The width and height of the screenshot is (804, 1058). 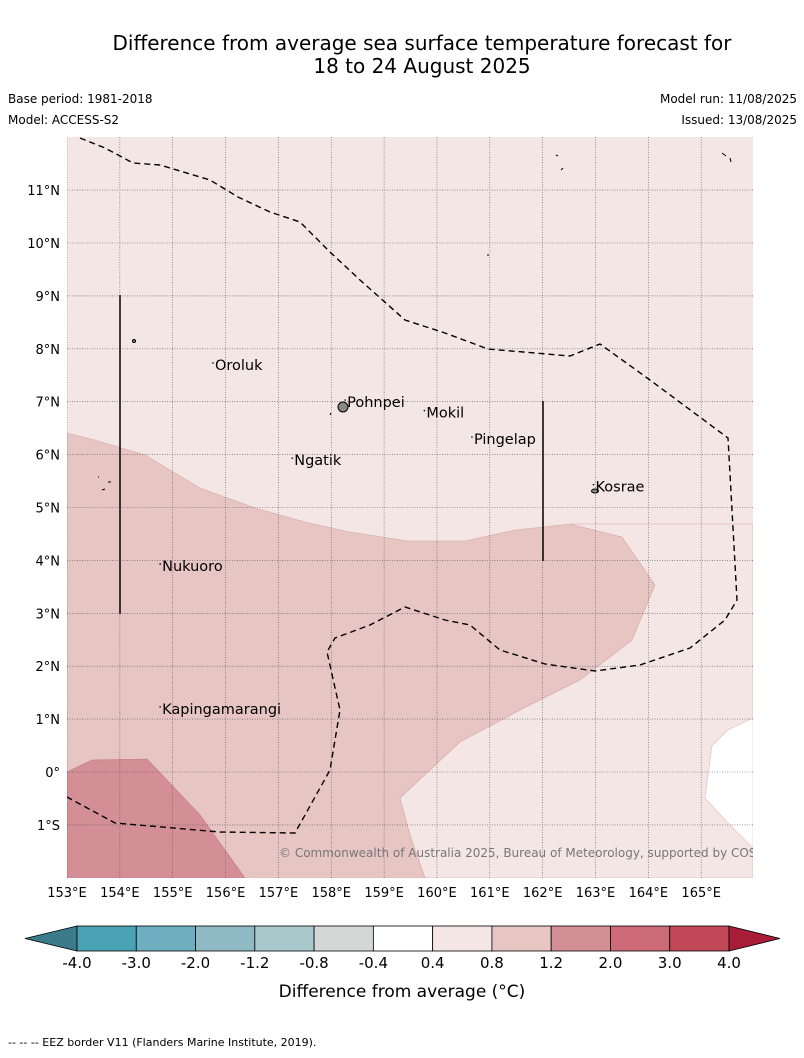 I want to click on colorbar-tick-label: 0.4, so click(x=433, y=963).